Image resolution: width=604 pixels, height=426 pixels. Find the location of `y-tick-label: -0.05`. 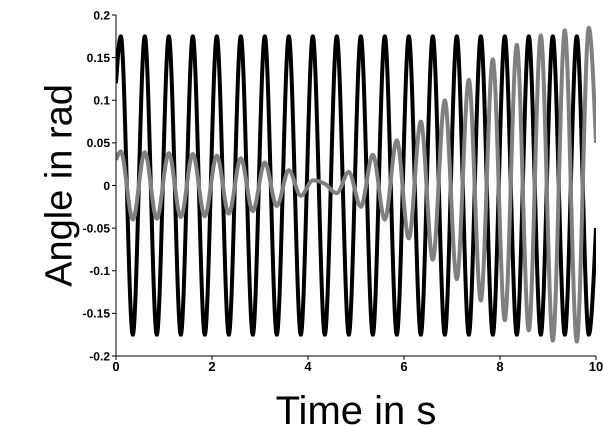

y-tick-label: -0.05 is located at coordinates (96, 228).